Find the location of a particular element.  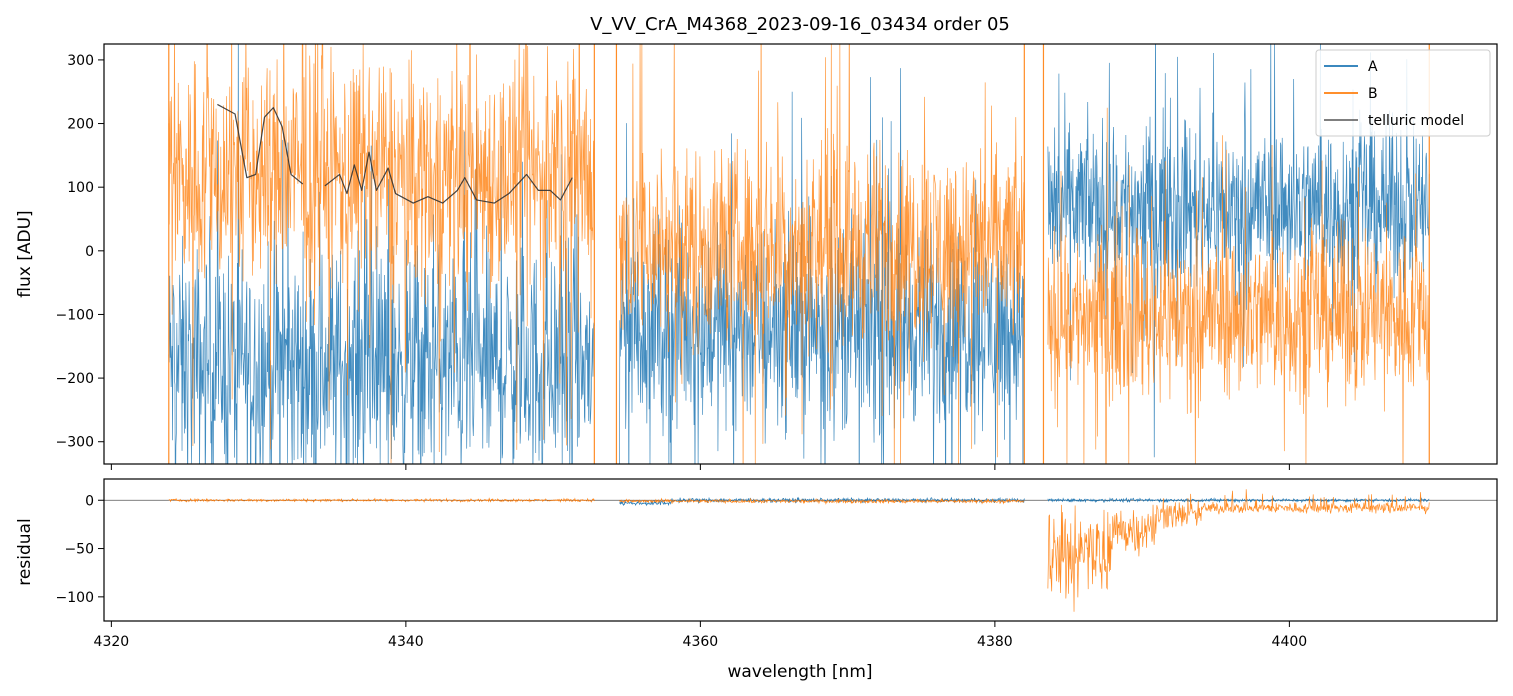

x-tick-label: 4360 is located at coordinates (701, 642).